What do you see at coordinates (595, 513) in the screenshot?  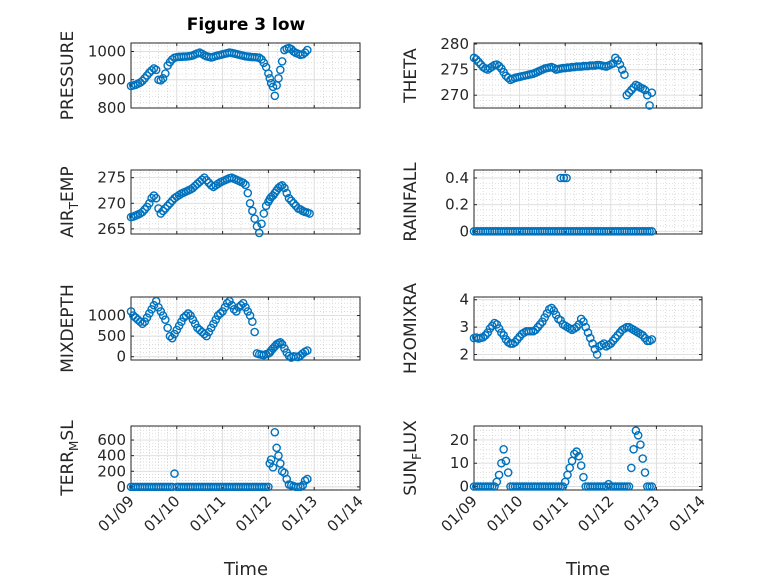 I see `x-tick-label: 01/12` at bounding box center [595, 513].